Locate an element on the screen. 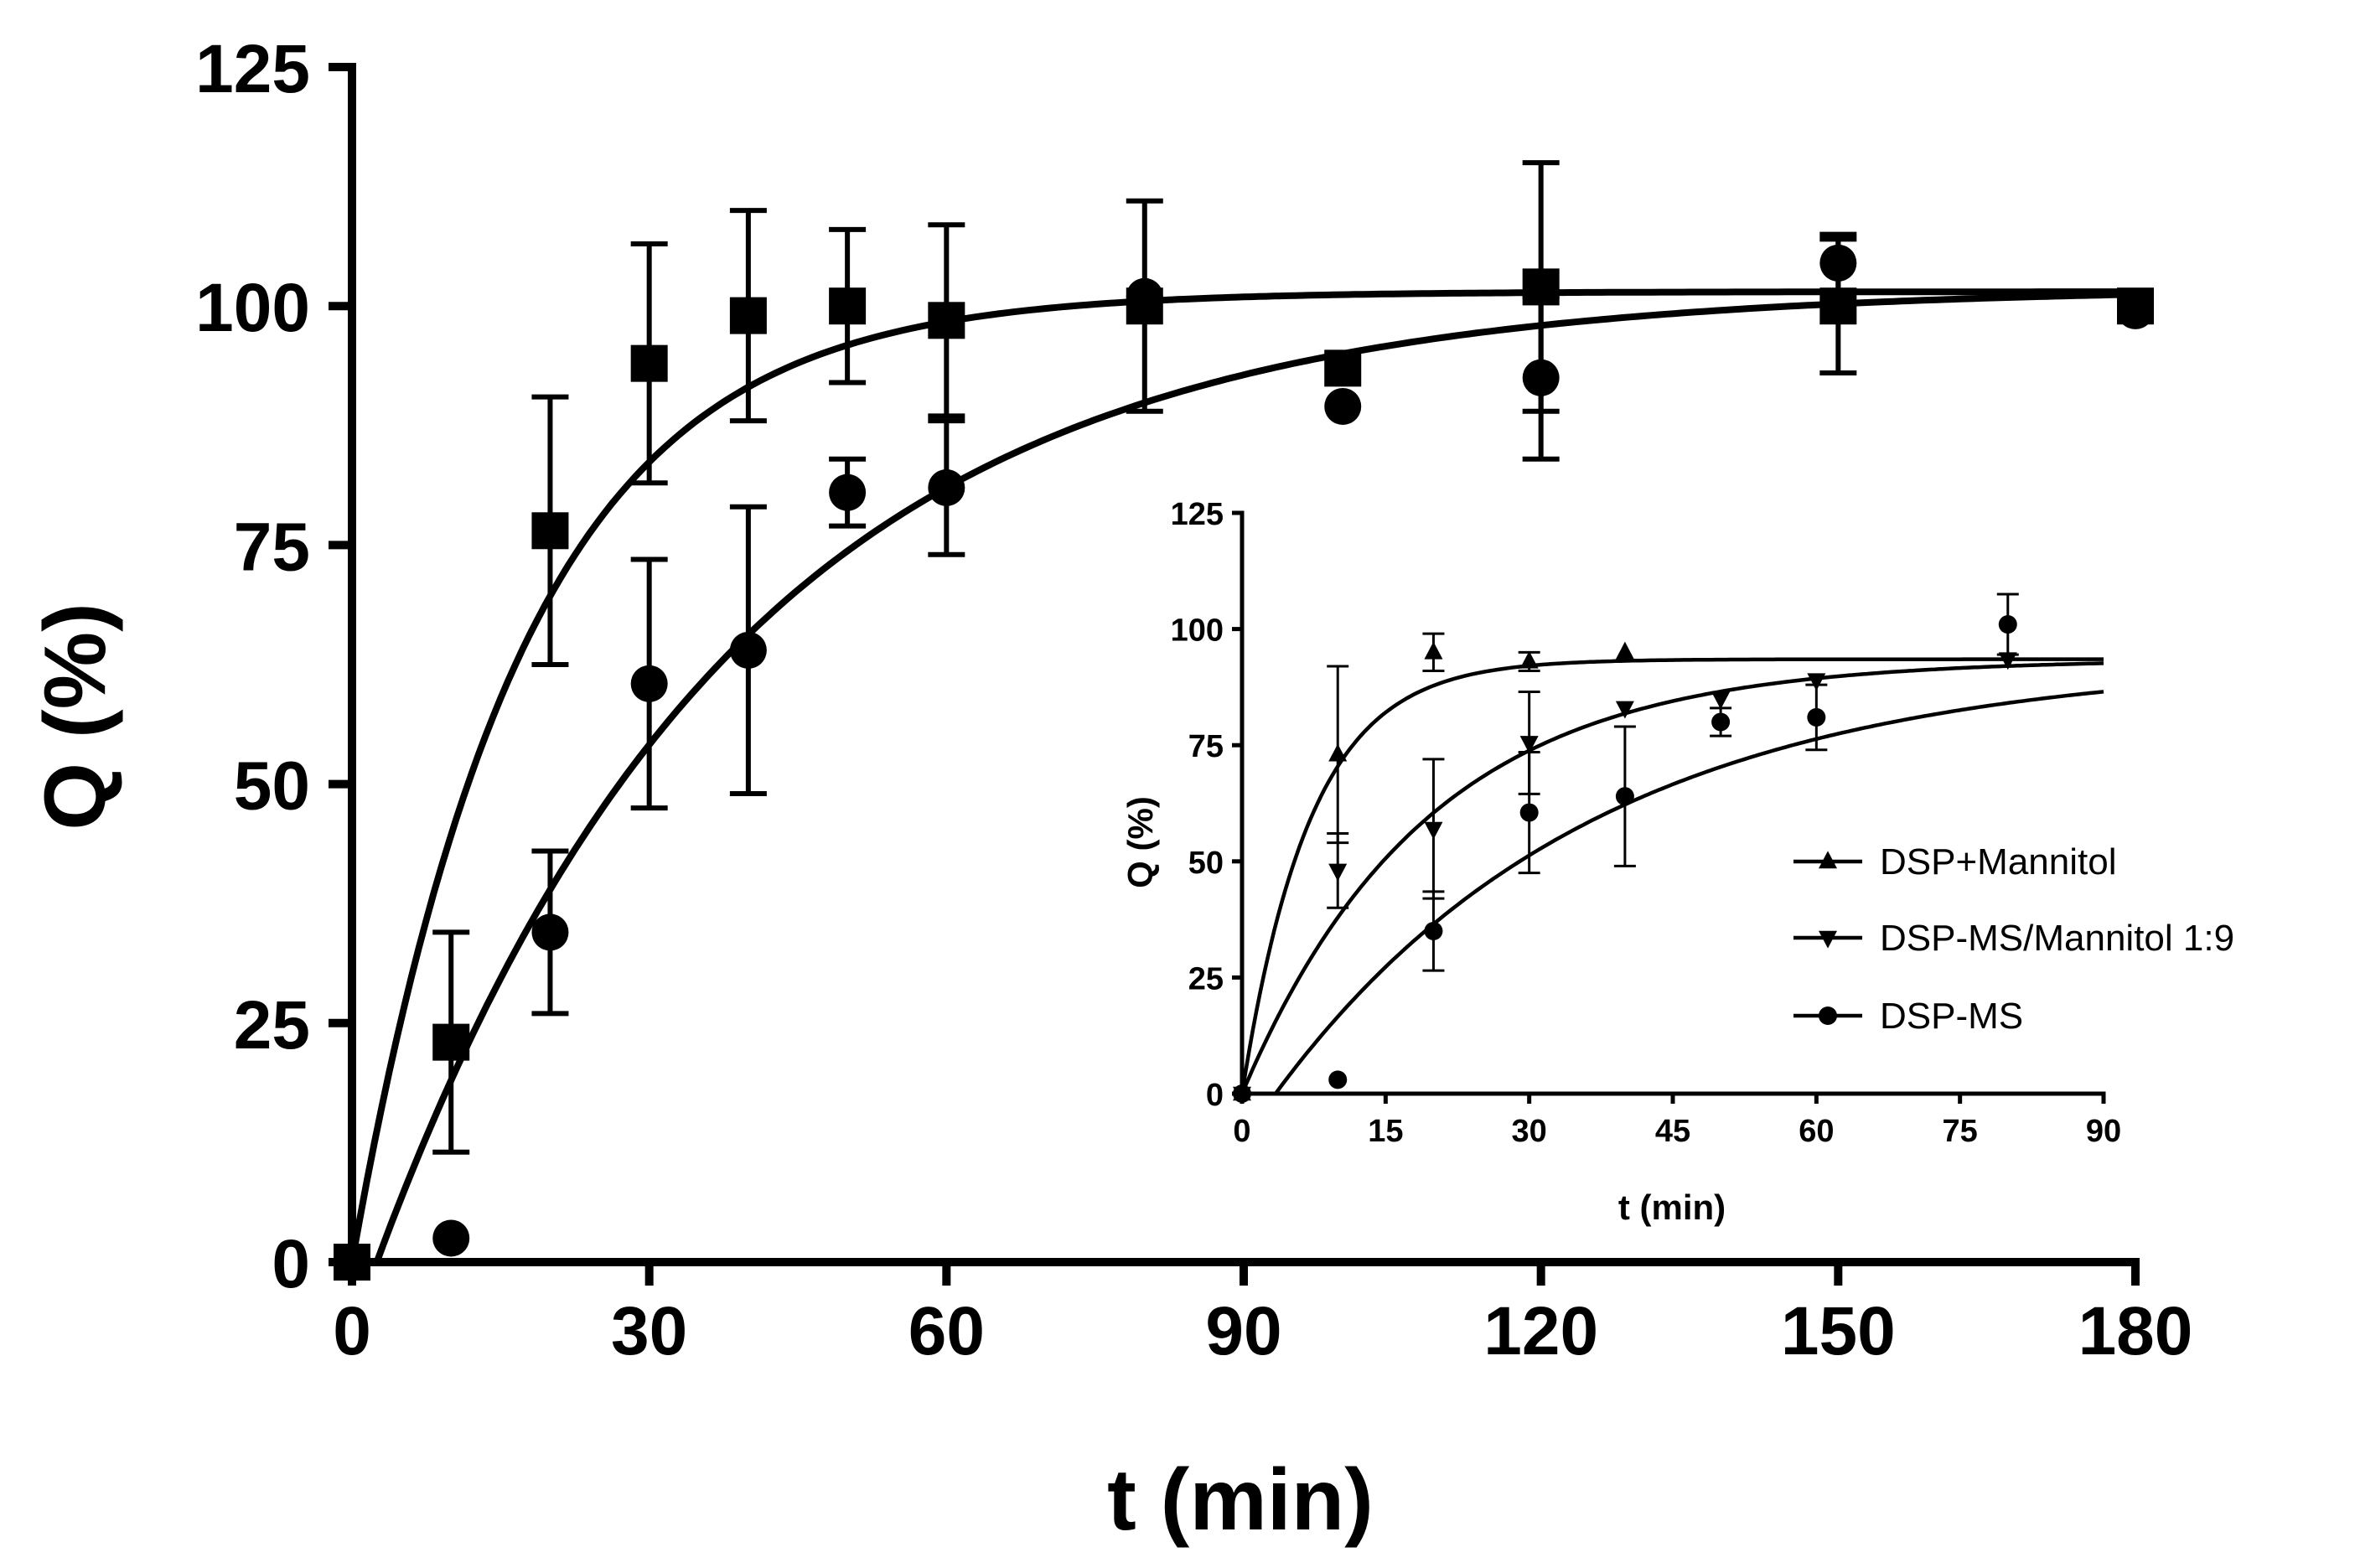  inset-x-tick-label: 30 is located at coordinates (1529, 1132).